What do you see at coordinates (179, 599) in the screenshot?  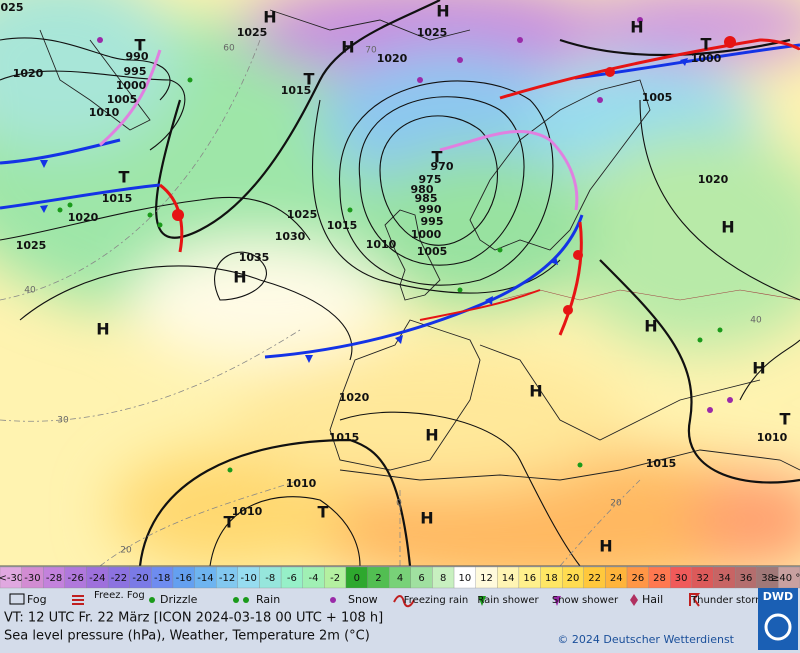 I see `legend-label: Drizzle` at bounding box center [179, 599].